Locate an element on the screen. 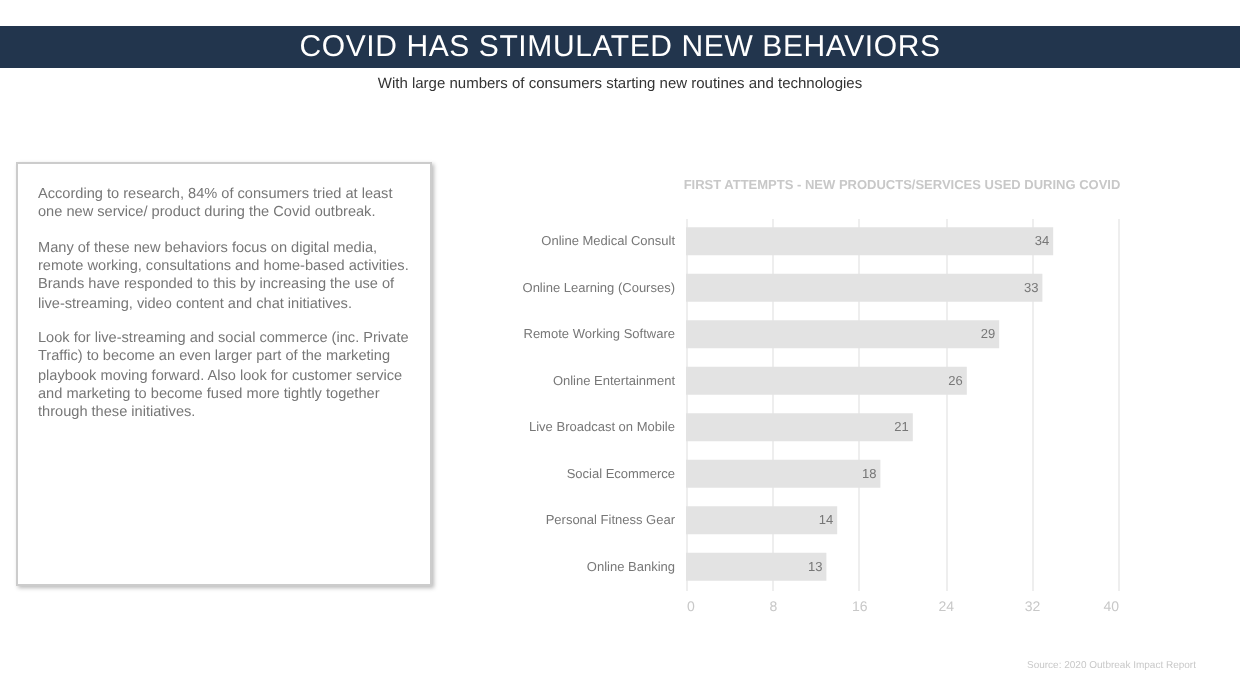  text: COVID HAS STIMULATED NEW BEHAVIORS is located at coordinates (620, 47).